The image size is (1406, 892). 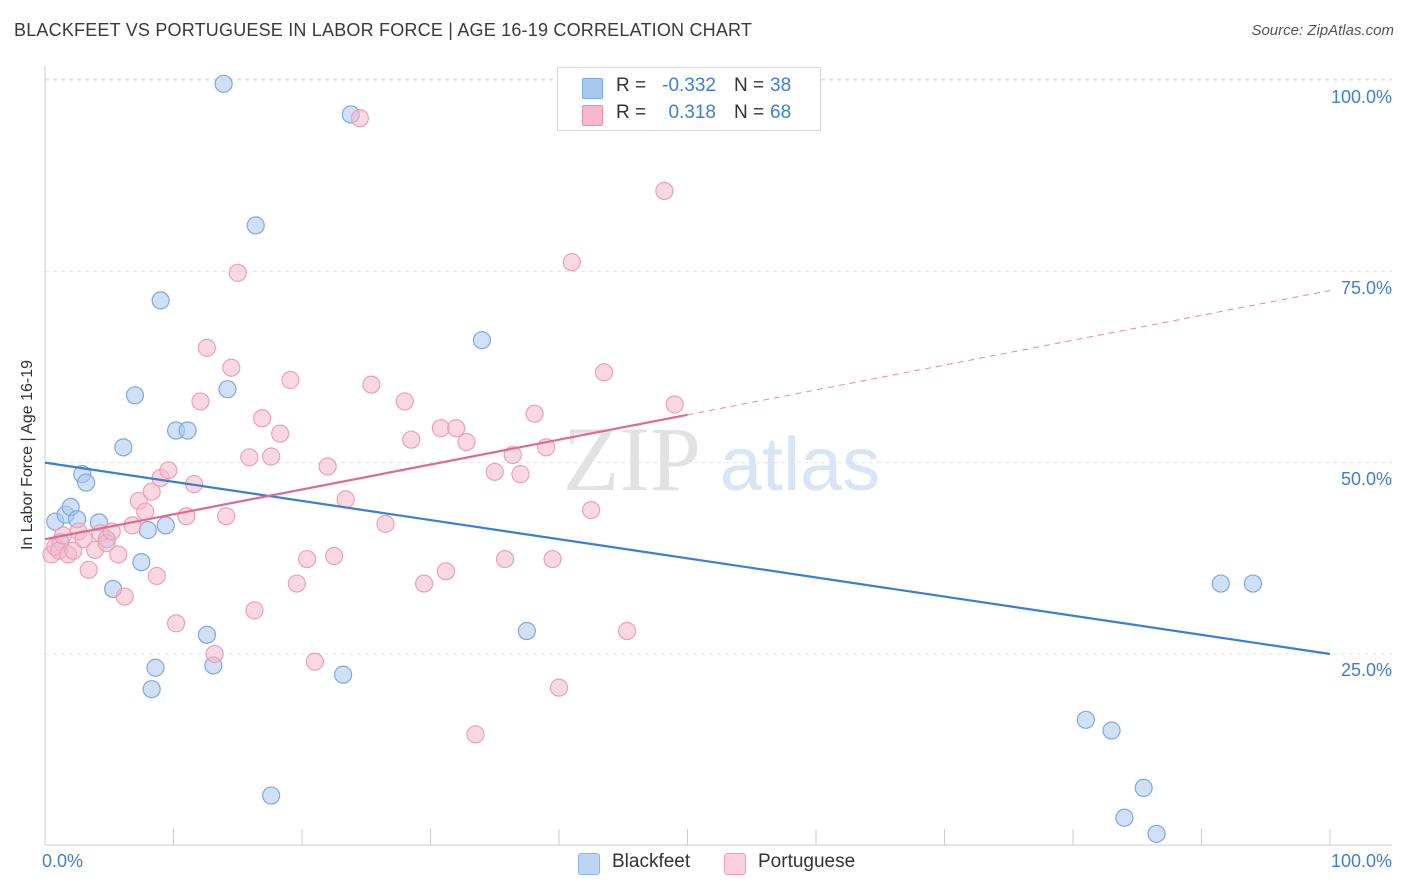 What do you see at coordinates (1009, 352) in the screenshot?
I see `portuguese-trend-line-projection` at bounding box center [1009, 352].